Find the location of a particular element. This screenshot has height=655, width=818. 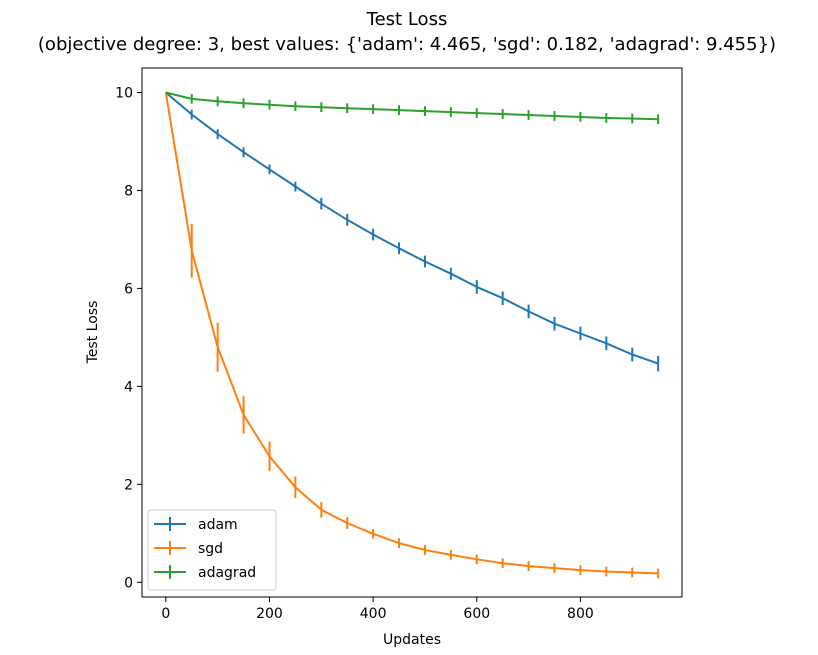

legend-box is located at coordinates (212, 550).